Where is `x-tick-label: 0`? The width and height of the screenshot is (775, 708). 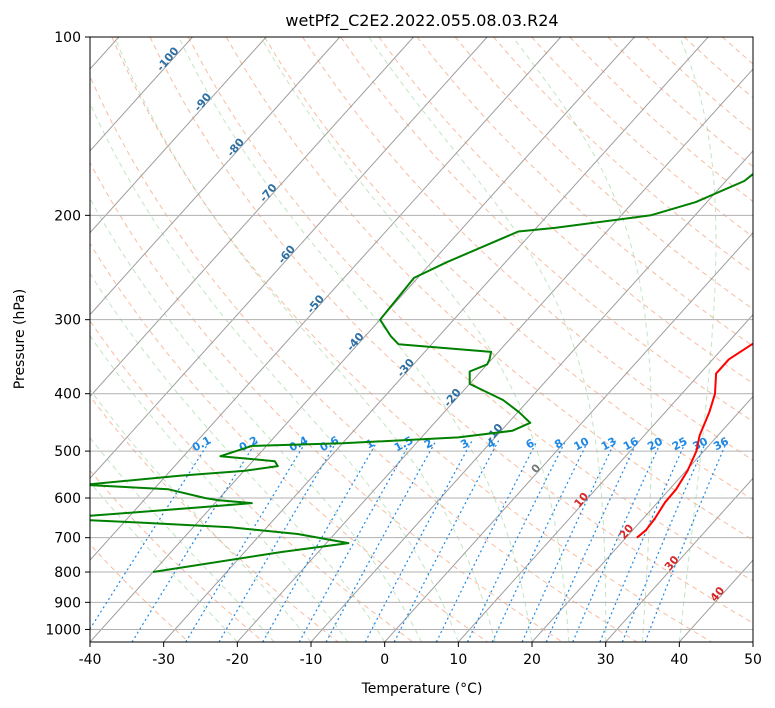
x-tick-label: 0 is located at coordinates (384, 660).